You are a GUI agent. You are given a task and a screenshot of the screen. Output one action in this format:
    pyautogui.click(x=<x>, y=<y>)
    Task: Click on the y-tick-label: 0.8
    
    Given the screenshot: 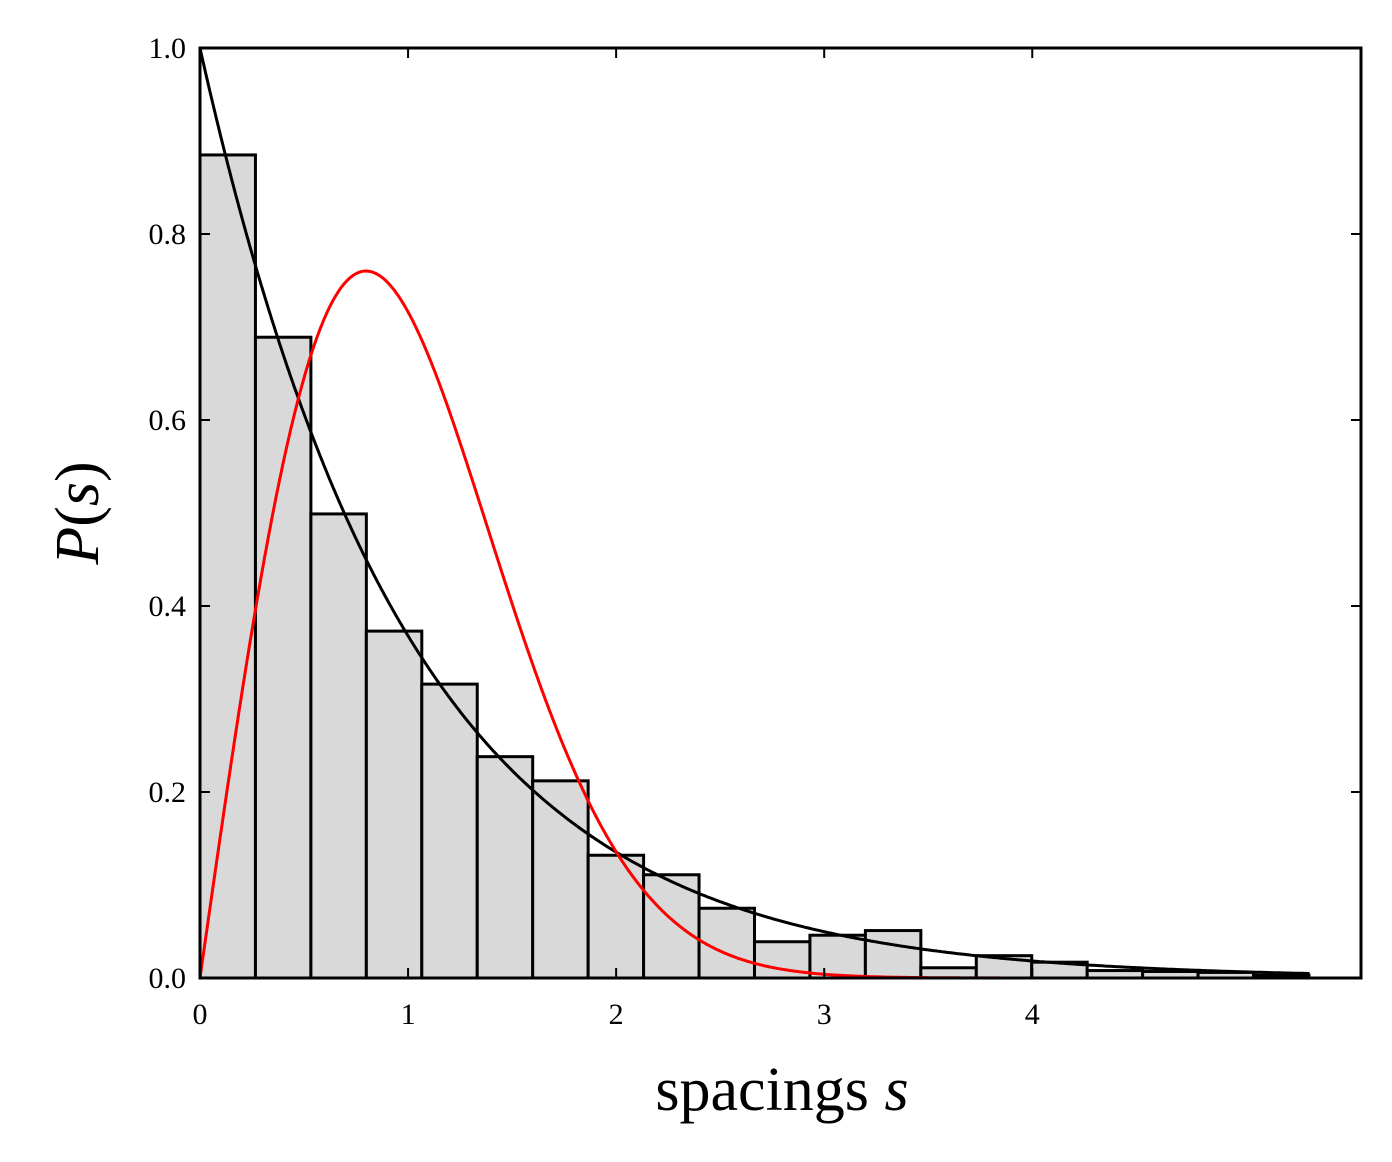 What is the action you would take?
    pyautogui.click(x=168, y=234)
    